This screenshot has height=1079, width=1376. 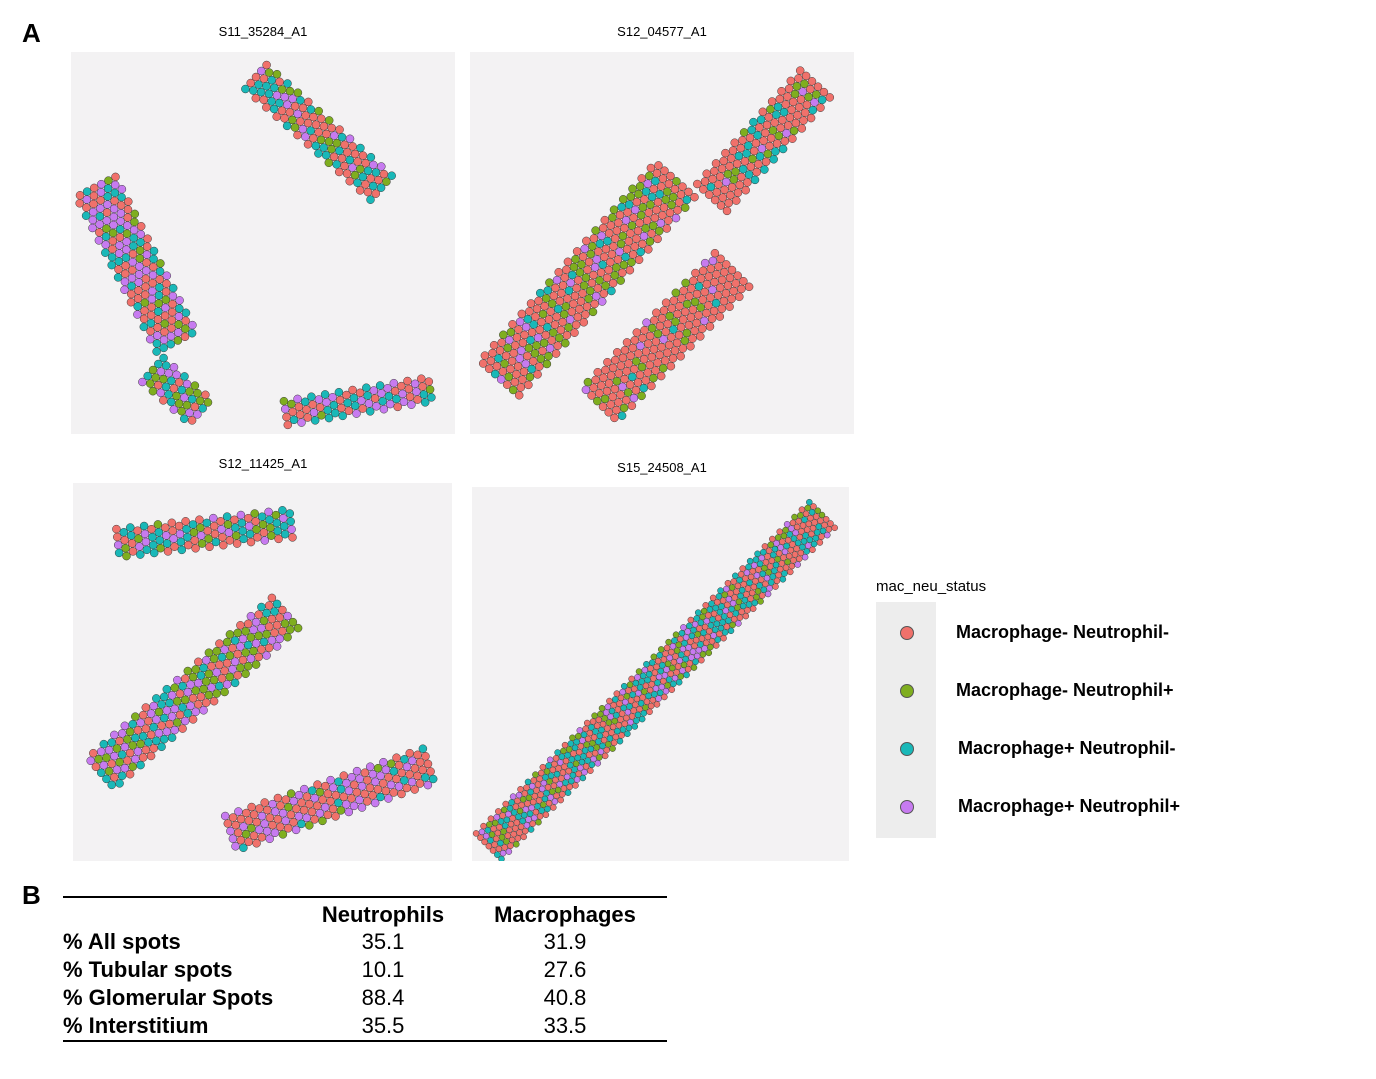 What do you see at coordinates (365, 1027) in the screenshot?
I see `table-row: % Interstitium 35.5 33.5` at bounding box center [365, 1027].